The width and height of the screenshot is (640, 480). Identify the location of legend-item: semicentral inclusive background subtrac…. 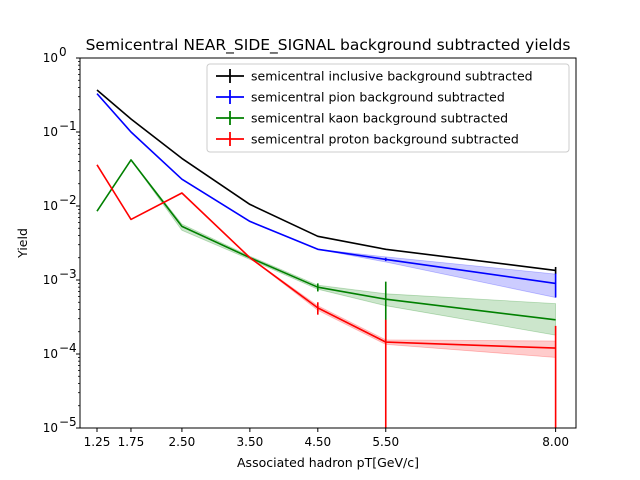
(374, 76).